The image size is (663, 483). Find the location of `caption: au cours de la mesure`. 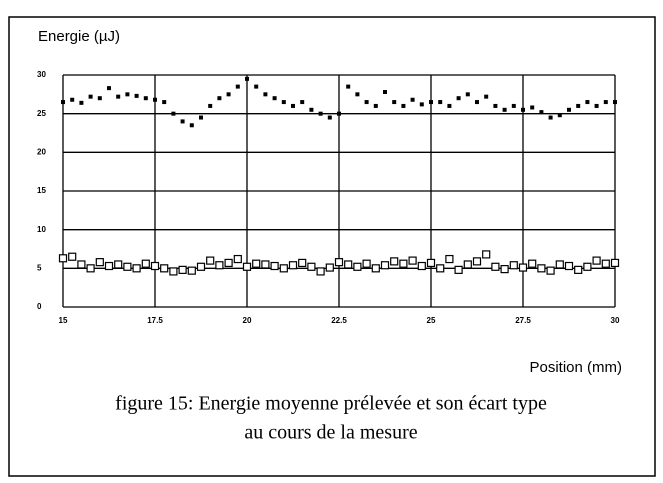

caption: au cours de la mesure is located at coordinates (330, 433).